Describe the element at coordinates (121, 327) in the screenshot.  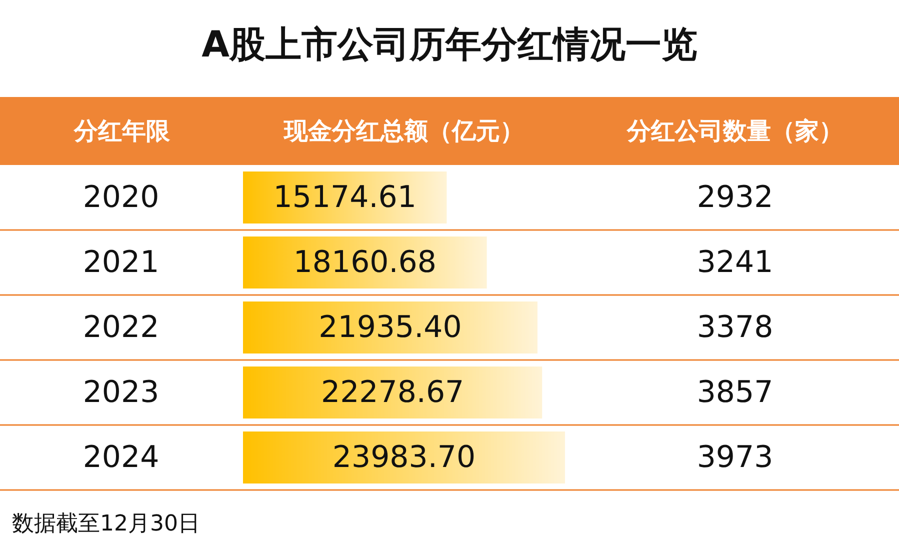
I see `y-tick-label: 2022` at that location.